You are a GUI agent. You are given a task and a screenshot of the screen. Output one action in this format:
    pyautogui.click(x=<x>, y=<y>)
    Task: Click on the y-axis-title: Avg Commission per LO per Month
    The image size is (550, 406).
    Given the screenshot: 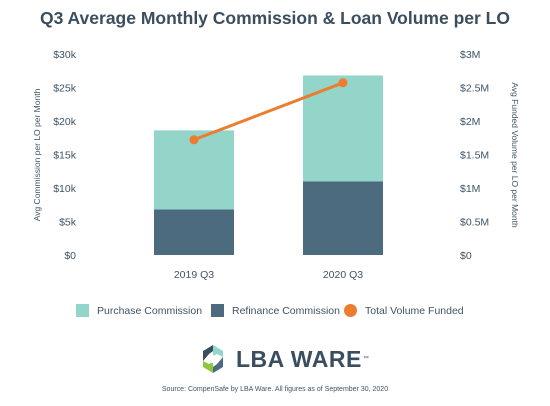 What is the action you would take?
    pyautogui.click(x=37, y=154)
    